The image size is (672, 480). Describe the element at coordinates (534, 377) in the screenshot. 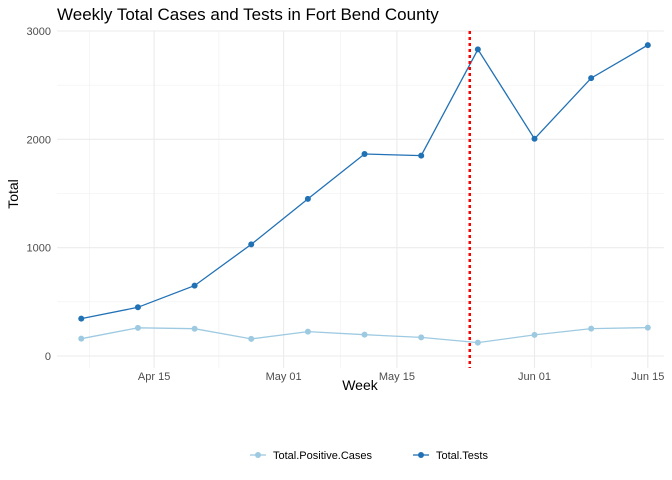

I see `x-tick-label: Jun 01` at that location.